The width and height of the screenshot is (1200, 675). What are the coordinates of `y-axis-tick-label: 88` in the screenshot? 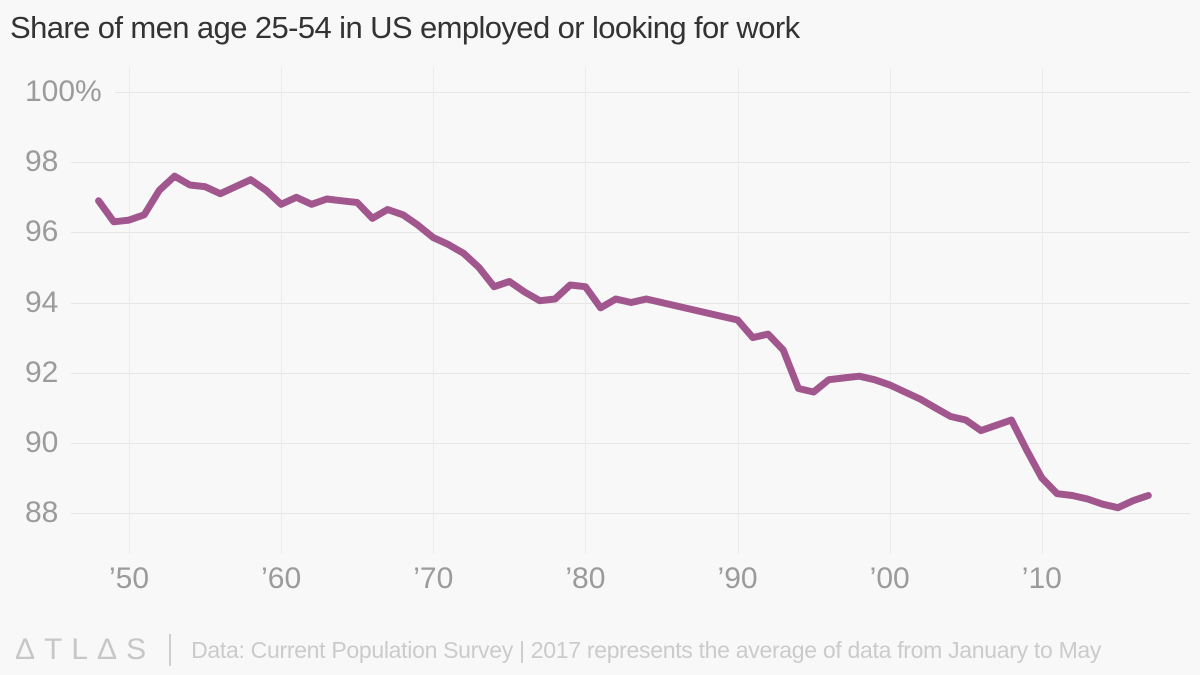 It's located at (42, 512).